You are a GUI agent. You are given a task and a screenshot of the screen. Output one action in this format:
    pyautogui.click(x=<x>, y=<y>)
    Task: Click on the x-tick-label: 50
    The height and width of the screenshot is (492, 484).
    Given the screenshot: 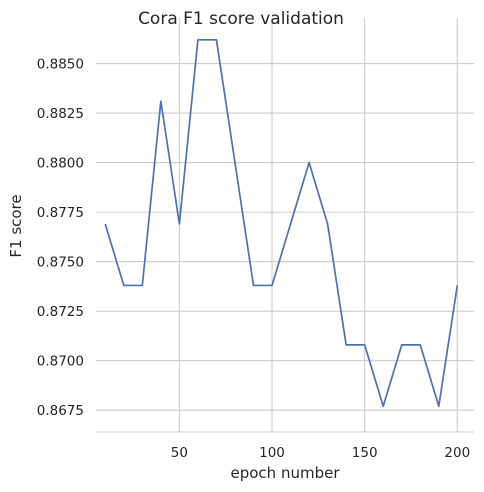 What is the action you would take?
    pyautogui.click(x=179, y=453)
    